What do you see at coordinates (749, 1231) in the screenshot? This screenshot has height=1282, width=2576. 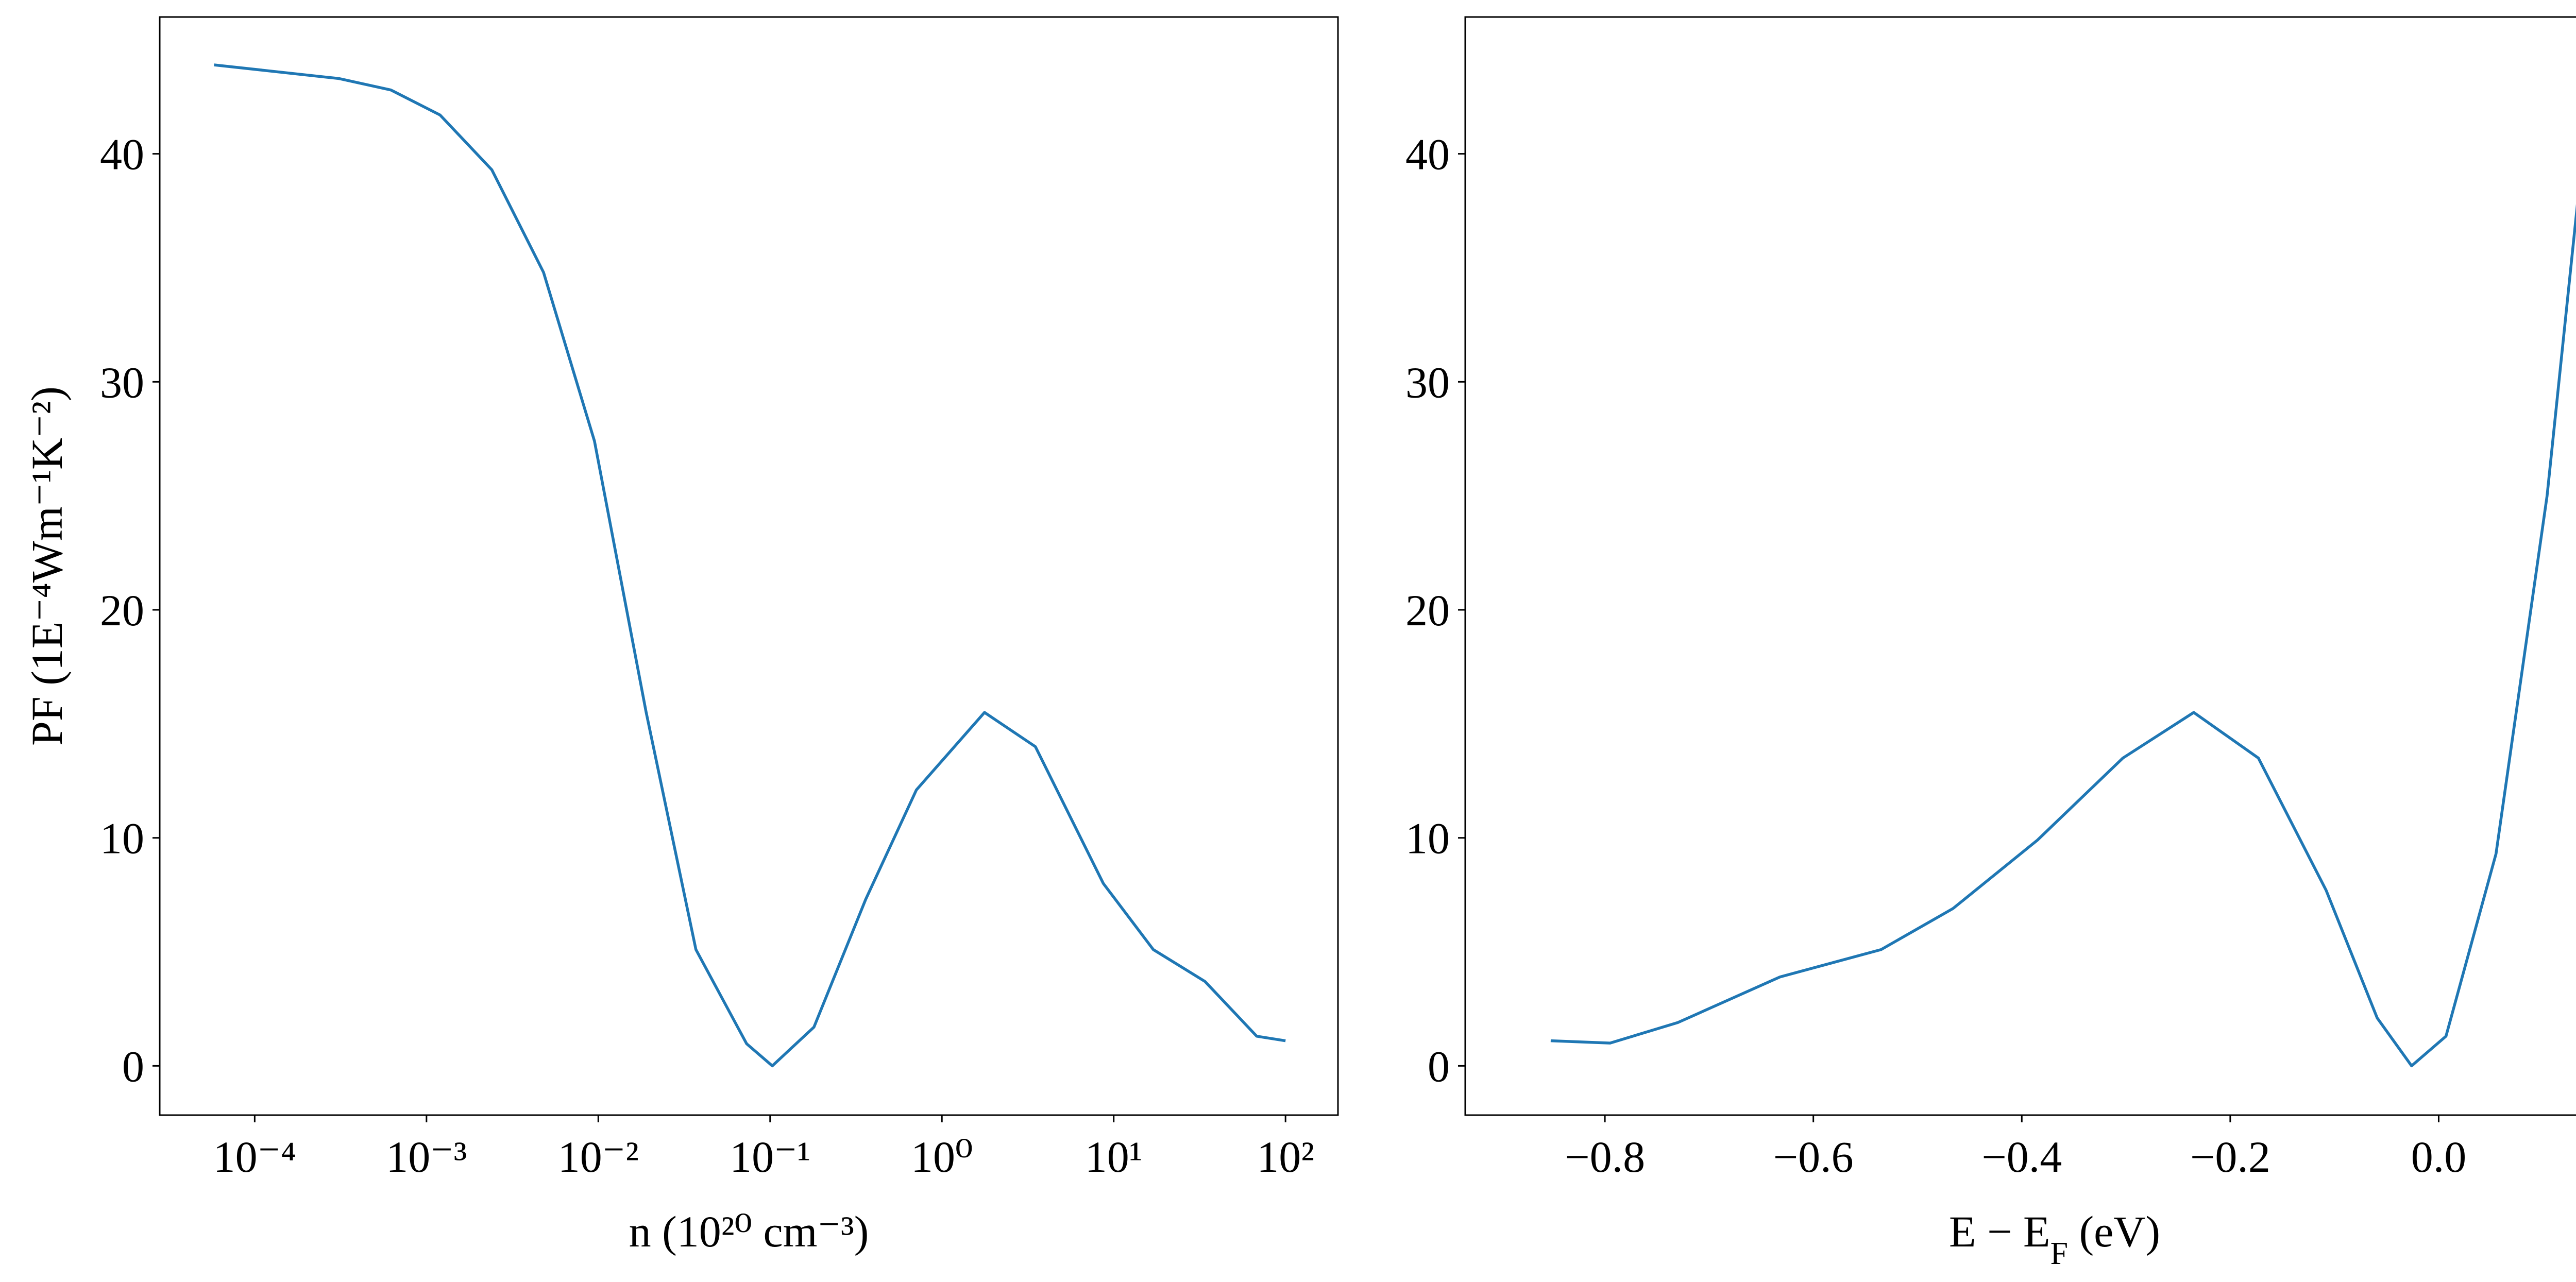 I see `x-axis-label: n (10²⁰ cm⁻³)` at bounding box center [749, 1231].